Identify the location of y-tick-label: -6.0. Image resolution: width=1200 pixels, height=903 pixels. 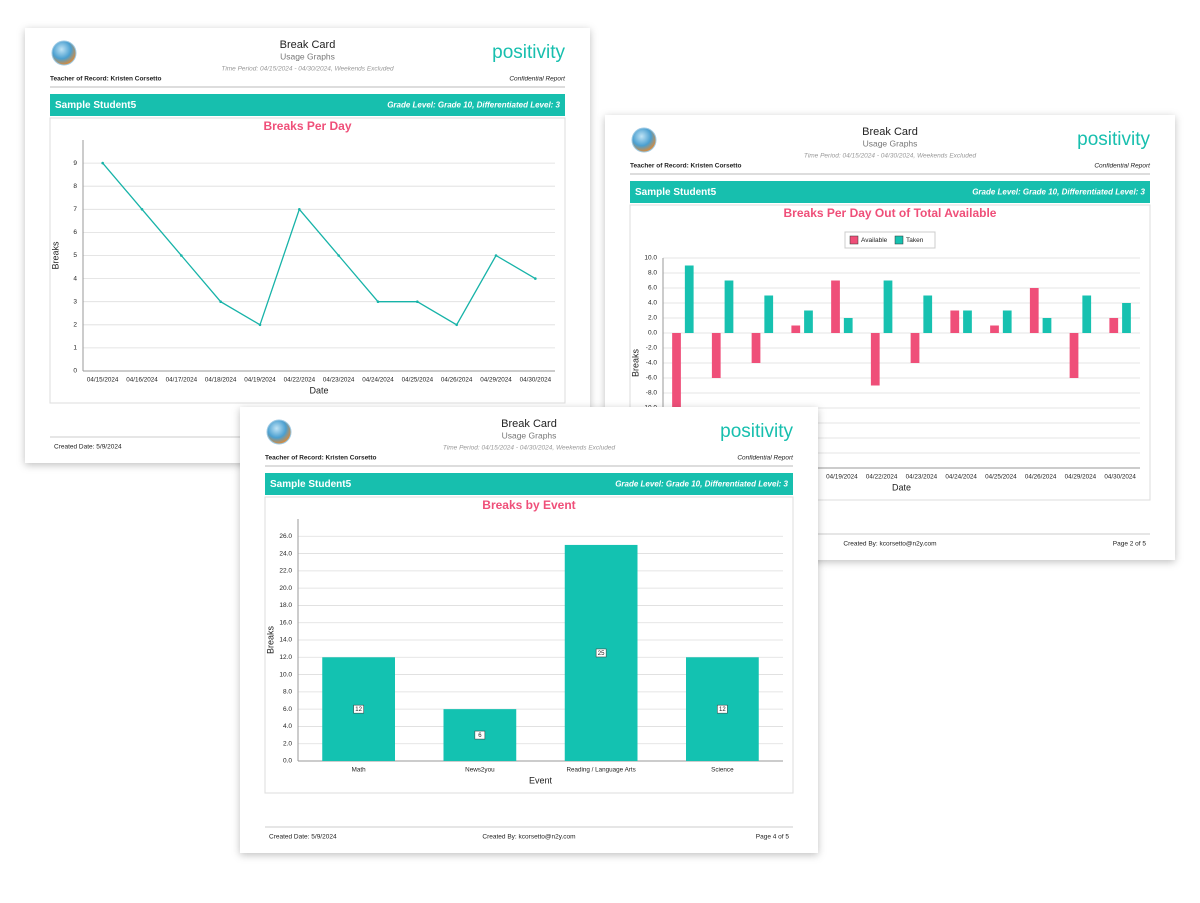
(652, 378).